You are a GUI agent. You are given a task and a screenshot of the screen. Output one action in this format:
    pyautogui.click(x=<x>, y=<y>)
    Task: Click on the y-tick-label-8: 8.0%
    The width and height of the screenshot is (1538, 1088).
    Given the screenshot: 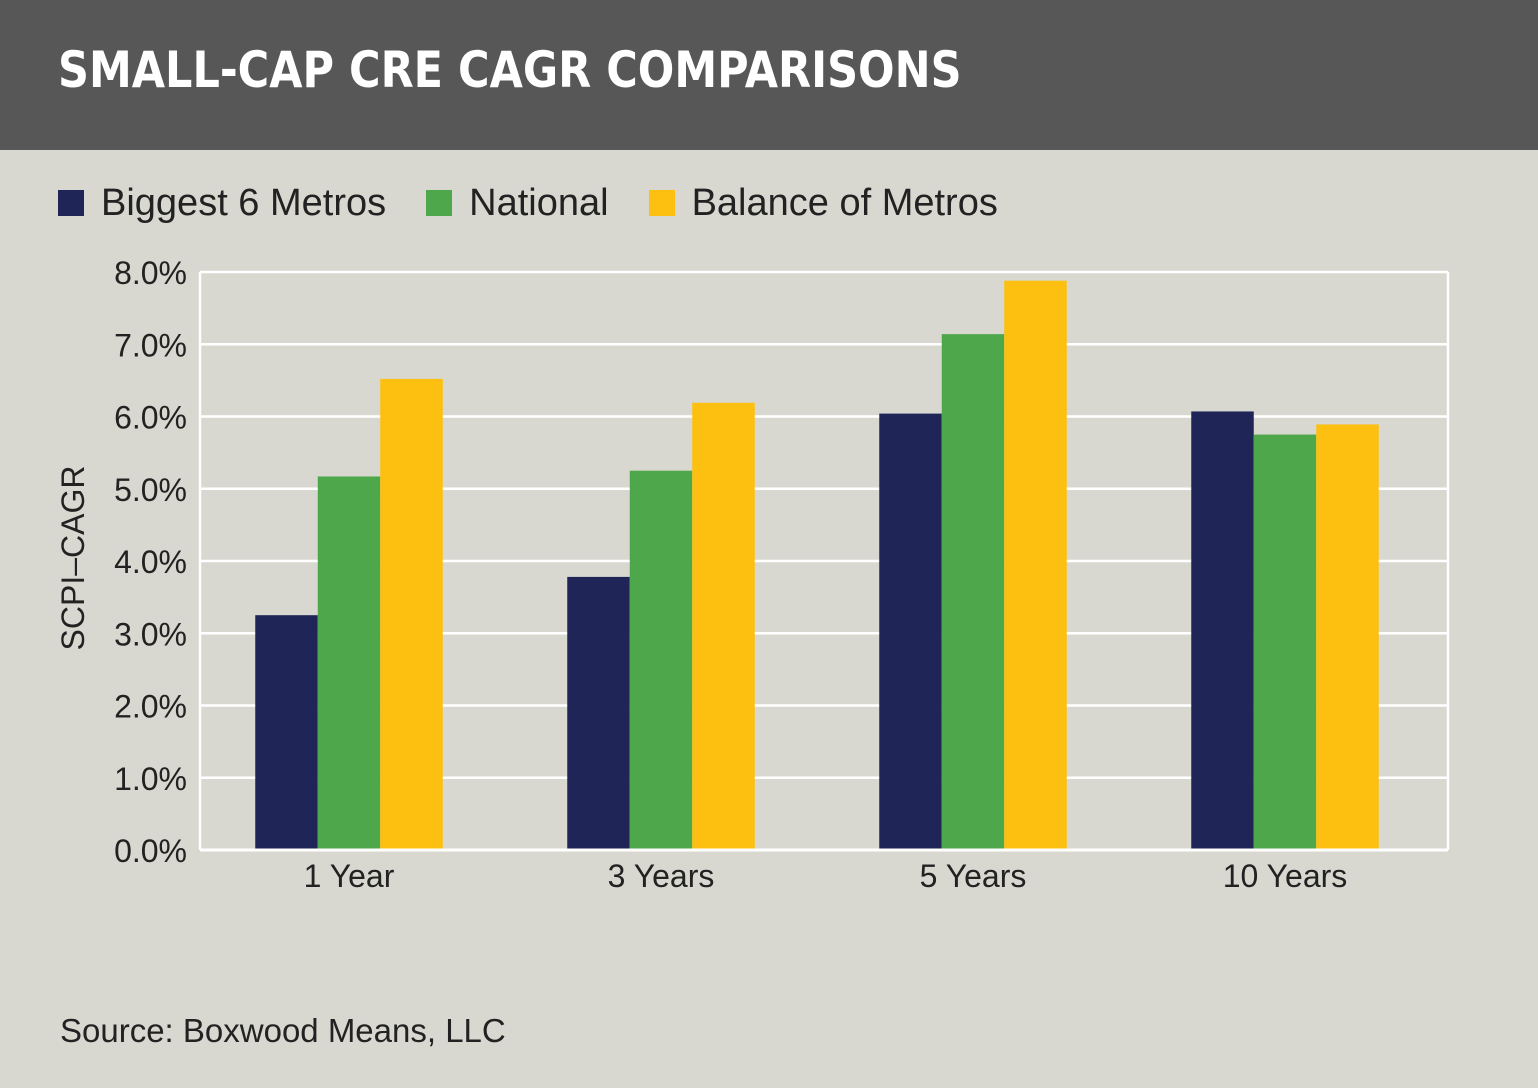 What is the action you would take?
    pyautogui.click(x=150, y=273)
    